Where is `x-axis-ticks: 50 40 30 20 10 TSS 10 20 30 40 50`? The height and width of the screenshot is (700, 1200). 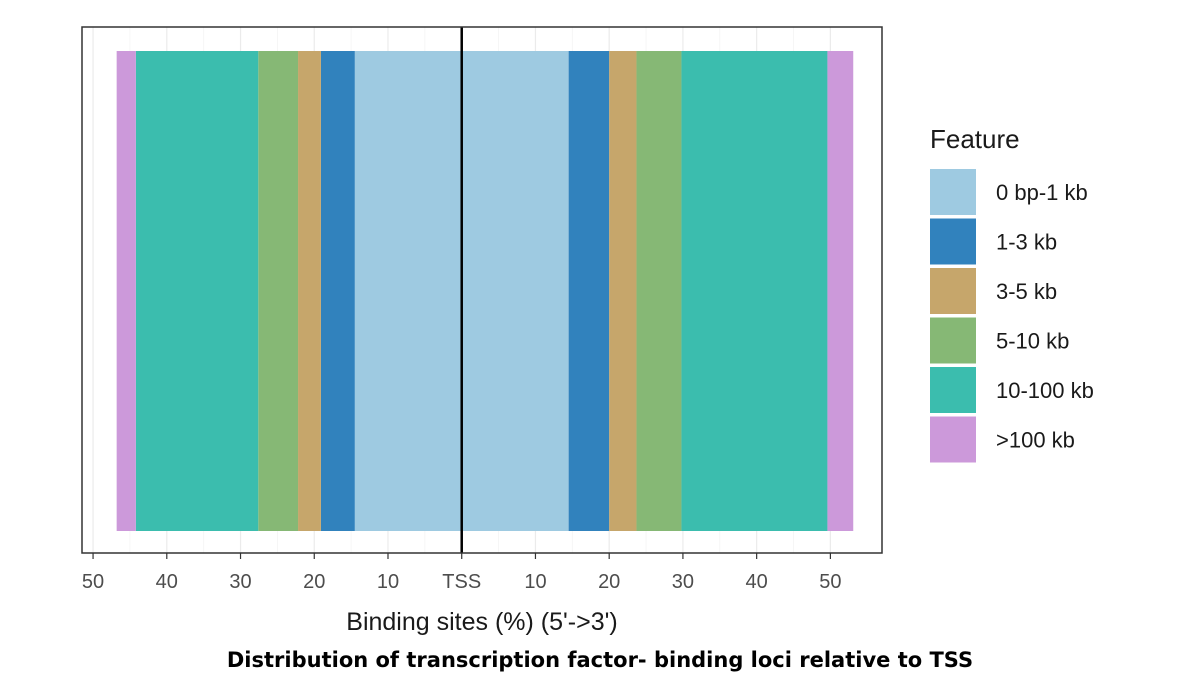
x-axis-ticks: 50 40 30 20 10 TSS 10 20 30 40 50 is located at coordinates (462, 573).